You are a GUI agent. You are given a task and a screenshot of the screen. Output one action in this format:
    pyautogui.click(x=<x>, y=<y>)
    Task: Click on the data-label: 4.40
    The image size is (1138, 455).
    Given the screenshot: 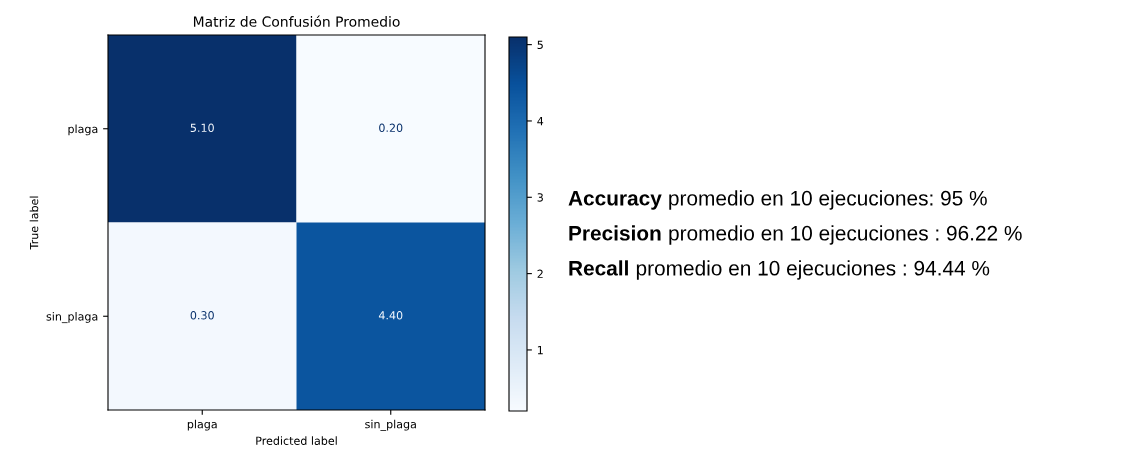 What is the action you would take?
    pyautogui.click(x=390, y=315)
    